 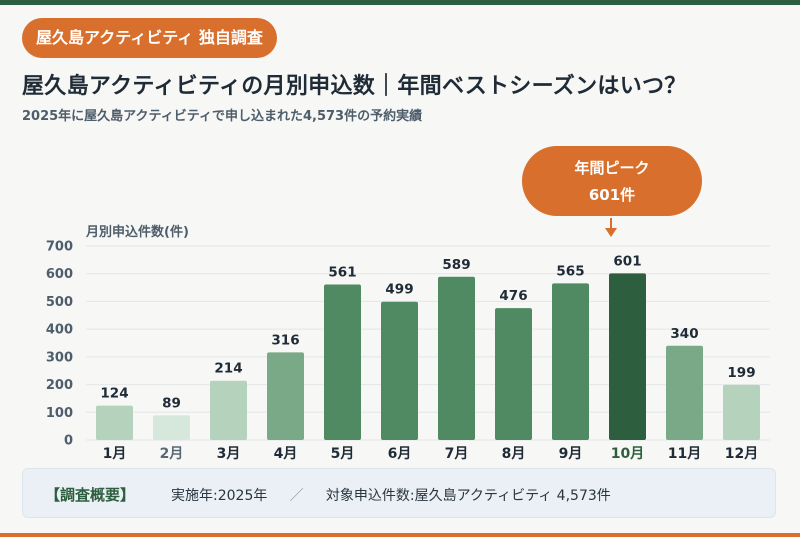 What do you see at coordinates (456, 265) in the screenshot?
I see `bar-value-label: 589` at bounding box center [456, 265].